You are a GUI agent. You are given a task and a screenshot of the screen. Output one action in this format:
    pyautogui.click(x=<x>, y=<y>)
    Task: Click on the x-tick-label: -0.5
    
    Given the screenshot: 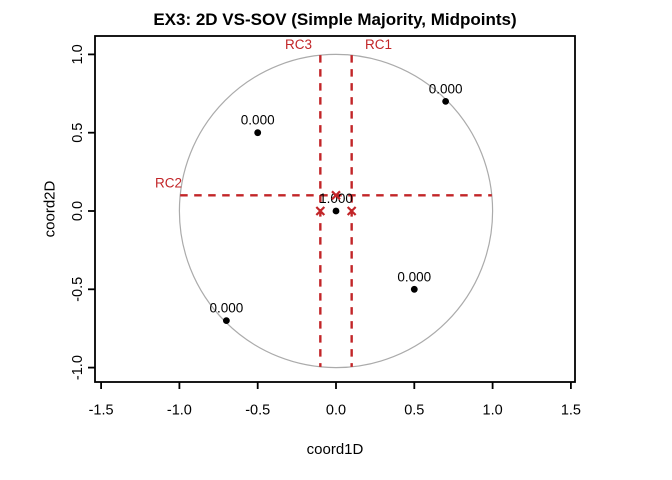 What is the action you would take?
    pyautogui.click(x=257, y=411)
    